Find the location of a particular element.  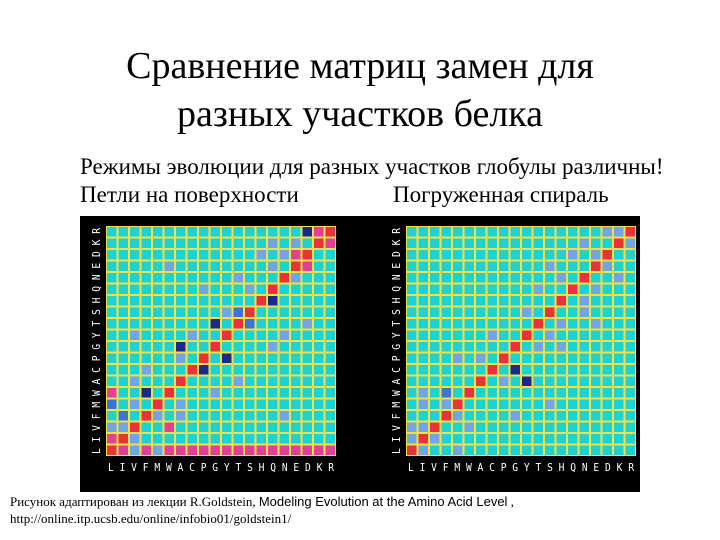

label-buried-helix: Погруженная спираль is located at coordinates (501, 194).